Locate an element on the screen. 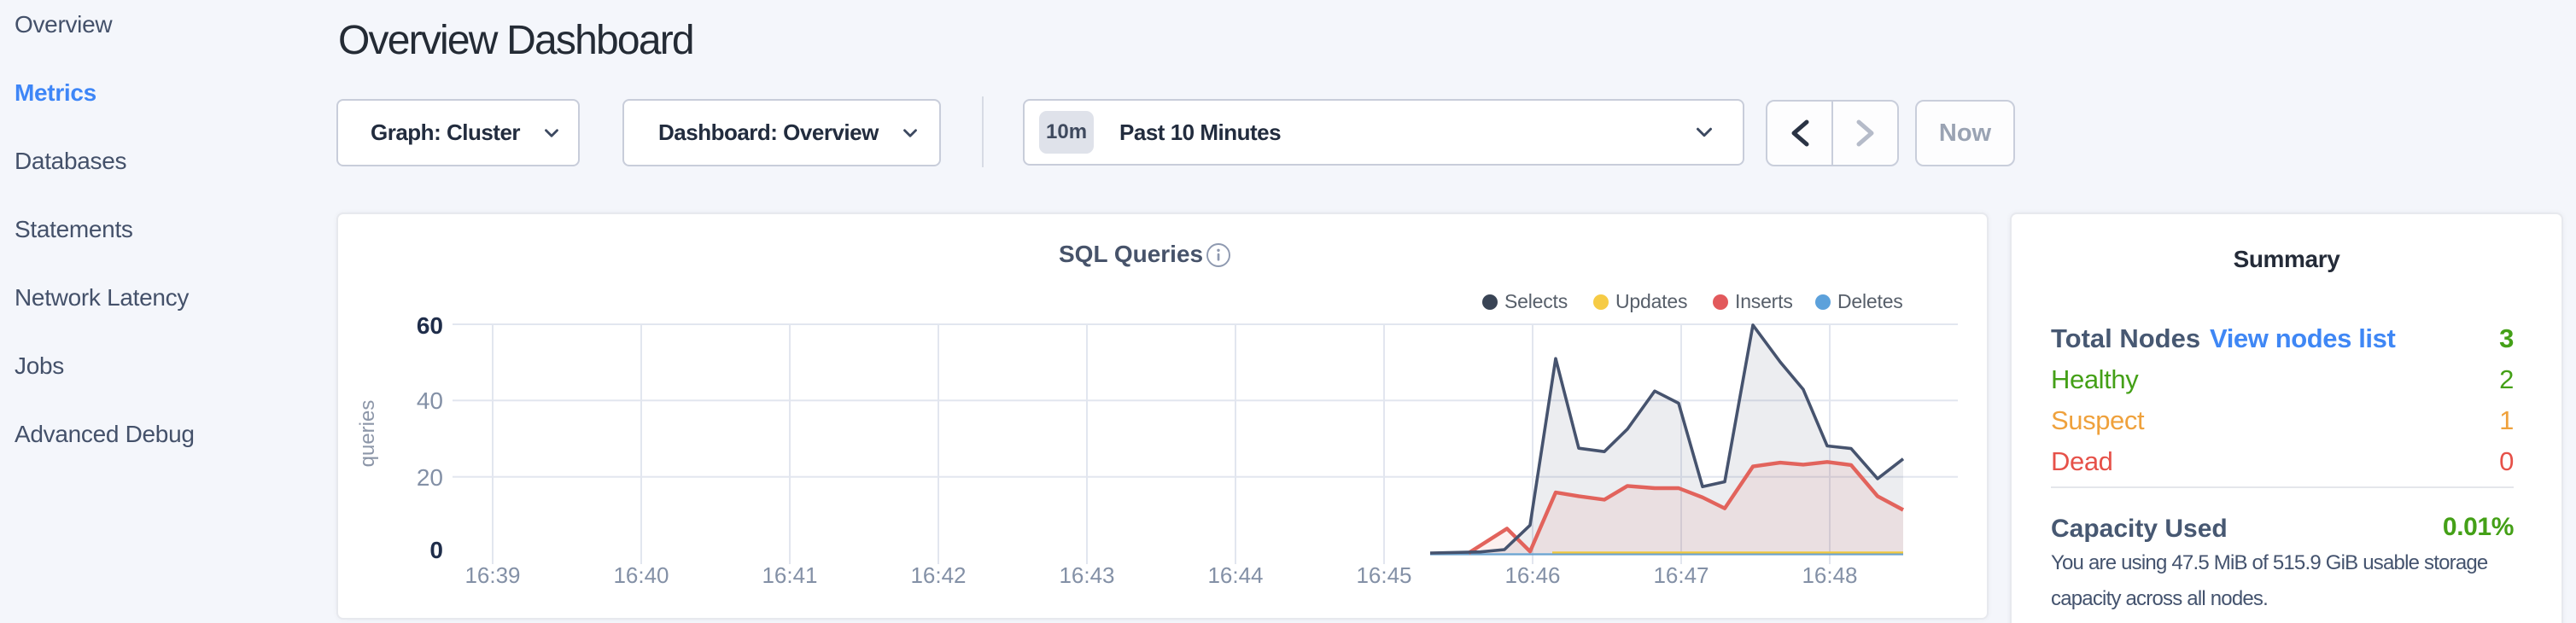 The width and height of the screenshot is (2576, 623). svg-text: 16:39 is located at coordinates (492, 575).